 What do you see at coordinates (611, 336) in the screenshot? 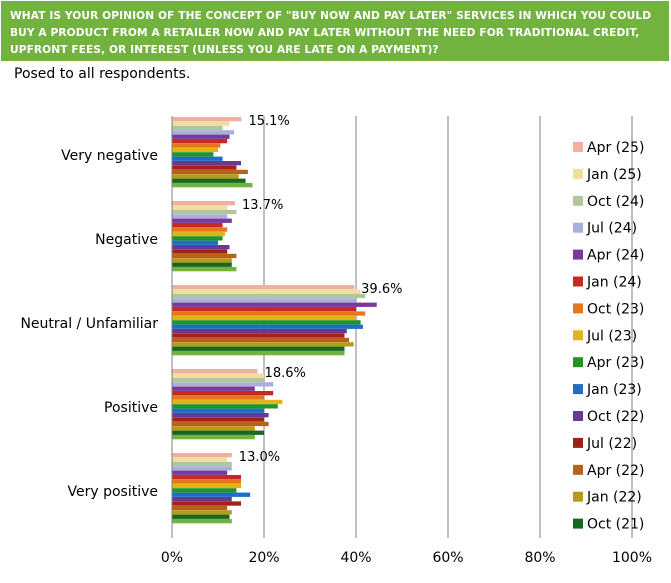
I see `legend-label: Jul (23)` at bounding box center [611, 336].